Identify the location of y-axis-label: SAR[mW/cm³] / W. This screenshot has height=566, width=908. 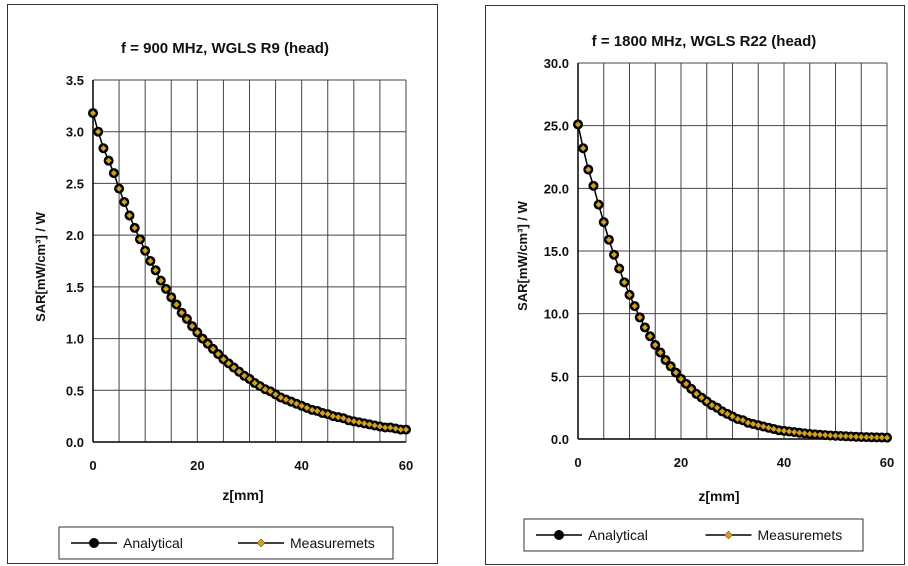
(40, 266).